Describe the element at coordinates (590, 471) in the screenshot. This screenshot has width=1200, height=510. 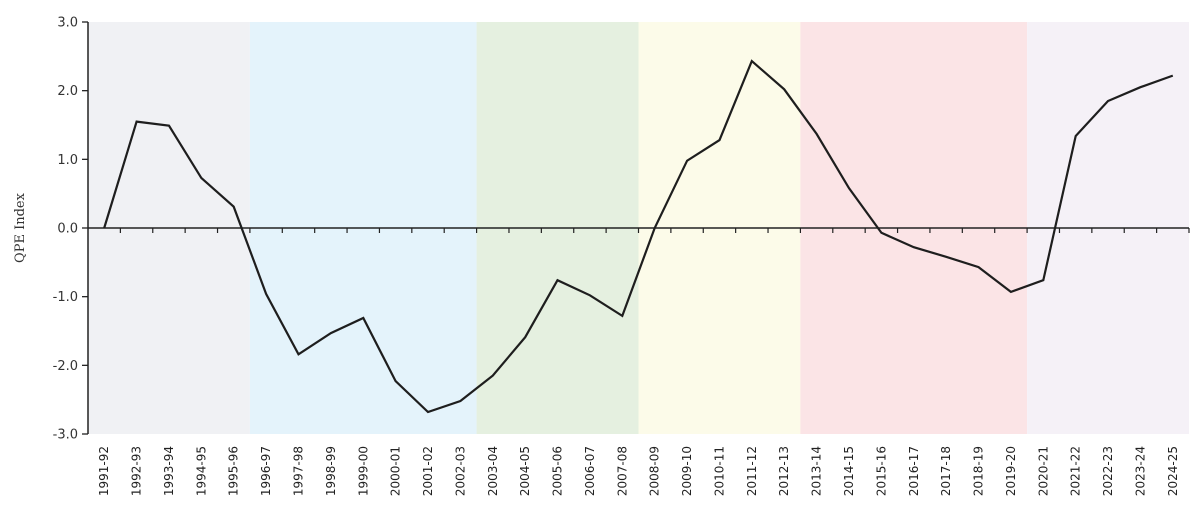
I see `x-tick-label: 2006-07` at that location.